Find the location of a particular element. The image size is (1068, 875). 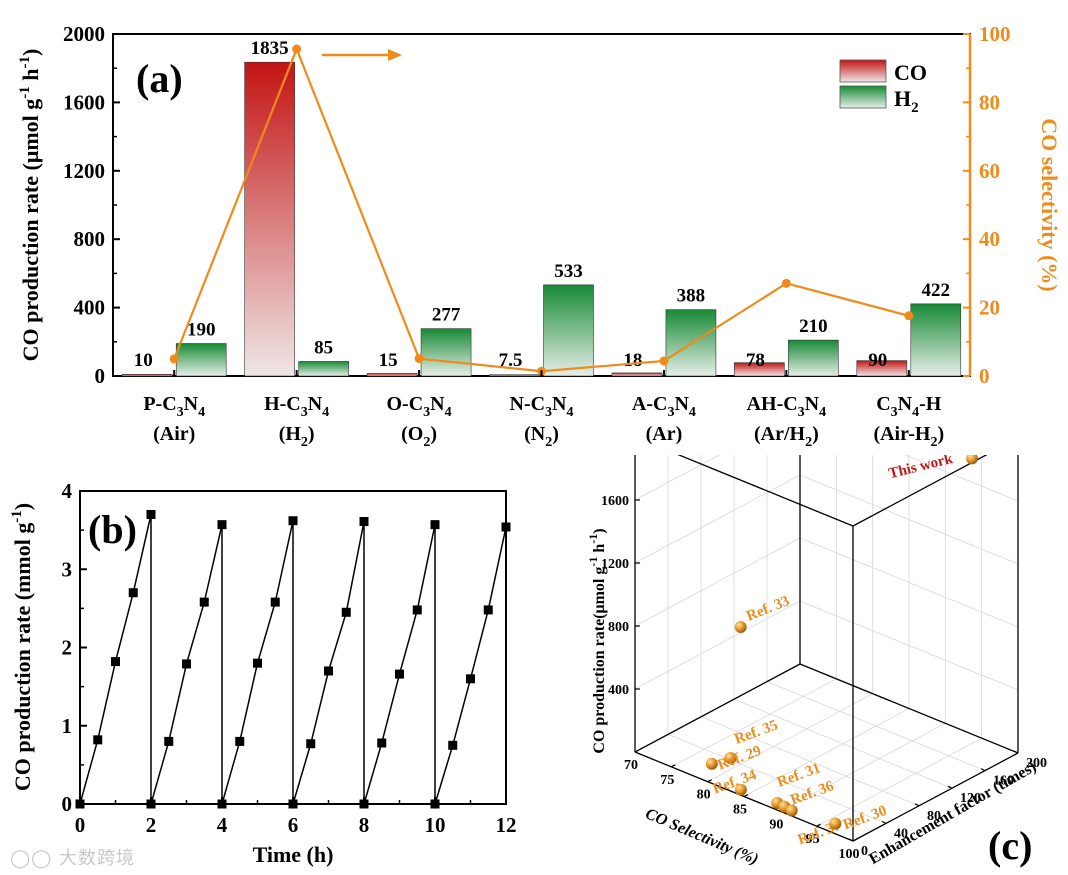

y-axis-title: CO production rate (μmol g-1 h-1) is located at coordinates (30, 205).